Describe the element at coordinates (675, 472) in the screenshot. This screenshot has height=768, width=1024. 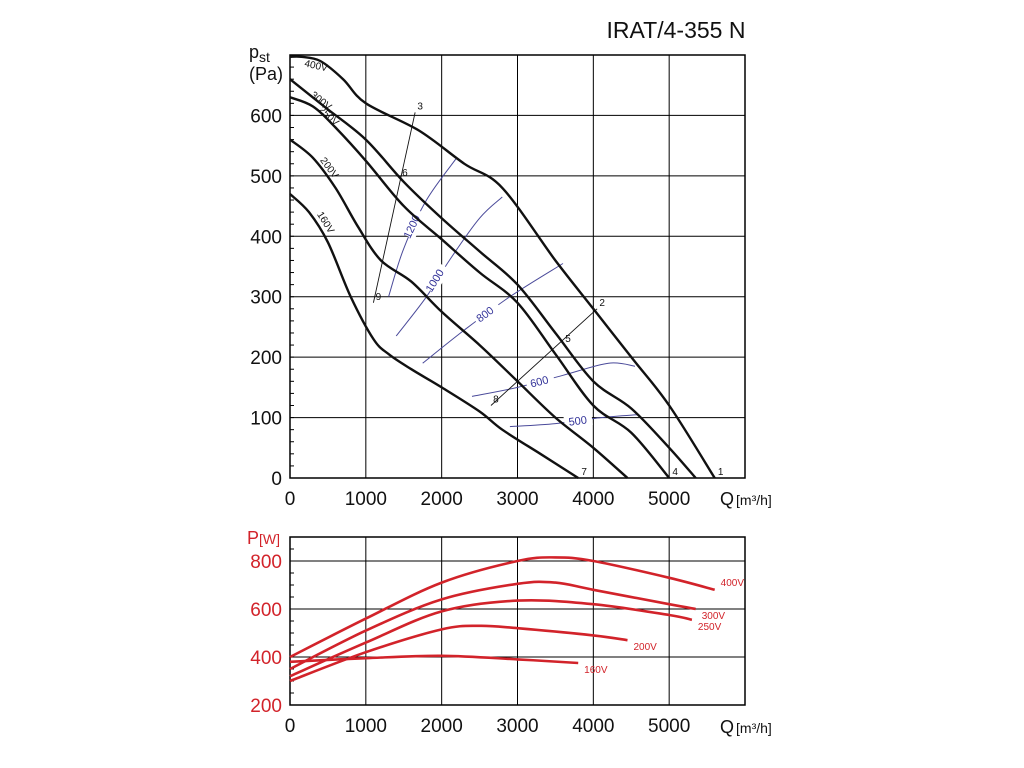
I see `operating-point-label: 4` at that location.